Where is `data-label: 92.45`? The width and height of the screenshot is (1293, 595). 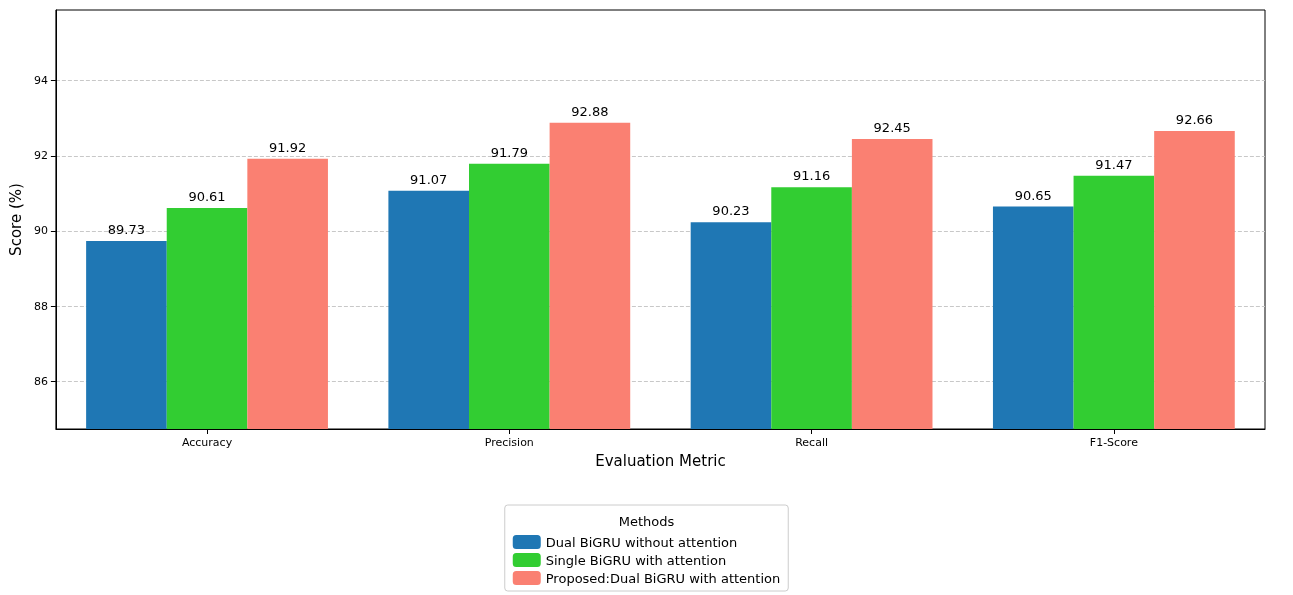 data-label: 92.45 is located at coordinates (892, 127).